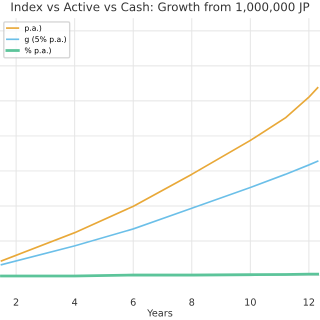 This screenshot has height=320, width=320. What do you see at coordinates (161, 8) in the screenshot?
I see `chart-title: Index vs Active vs Cash: Growth from 1,000,000 JP` at bounding box center [161, 8].